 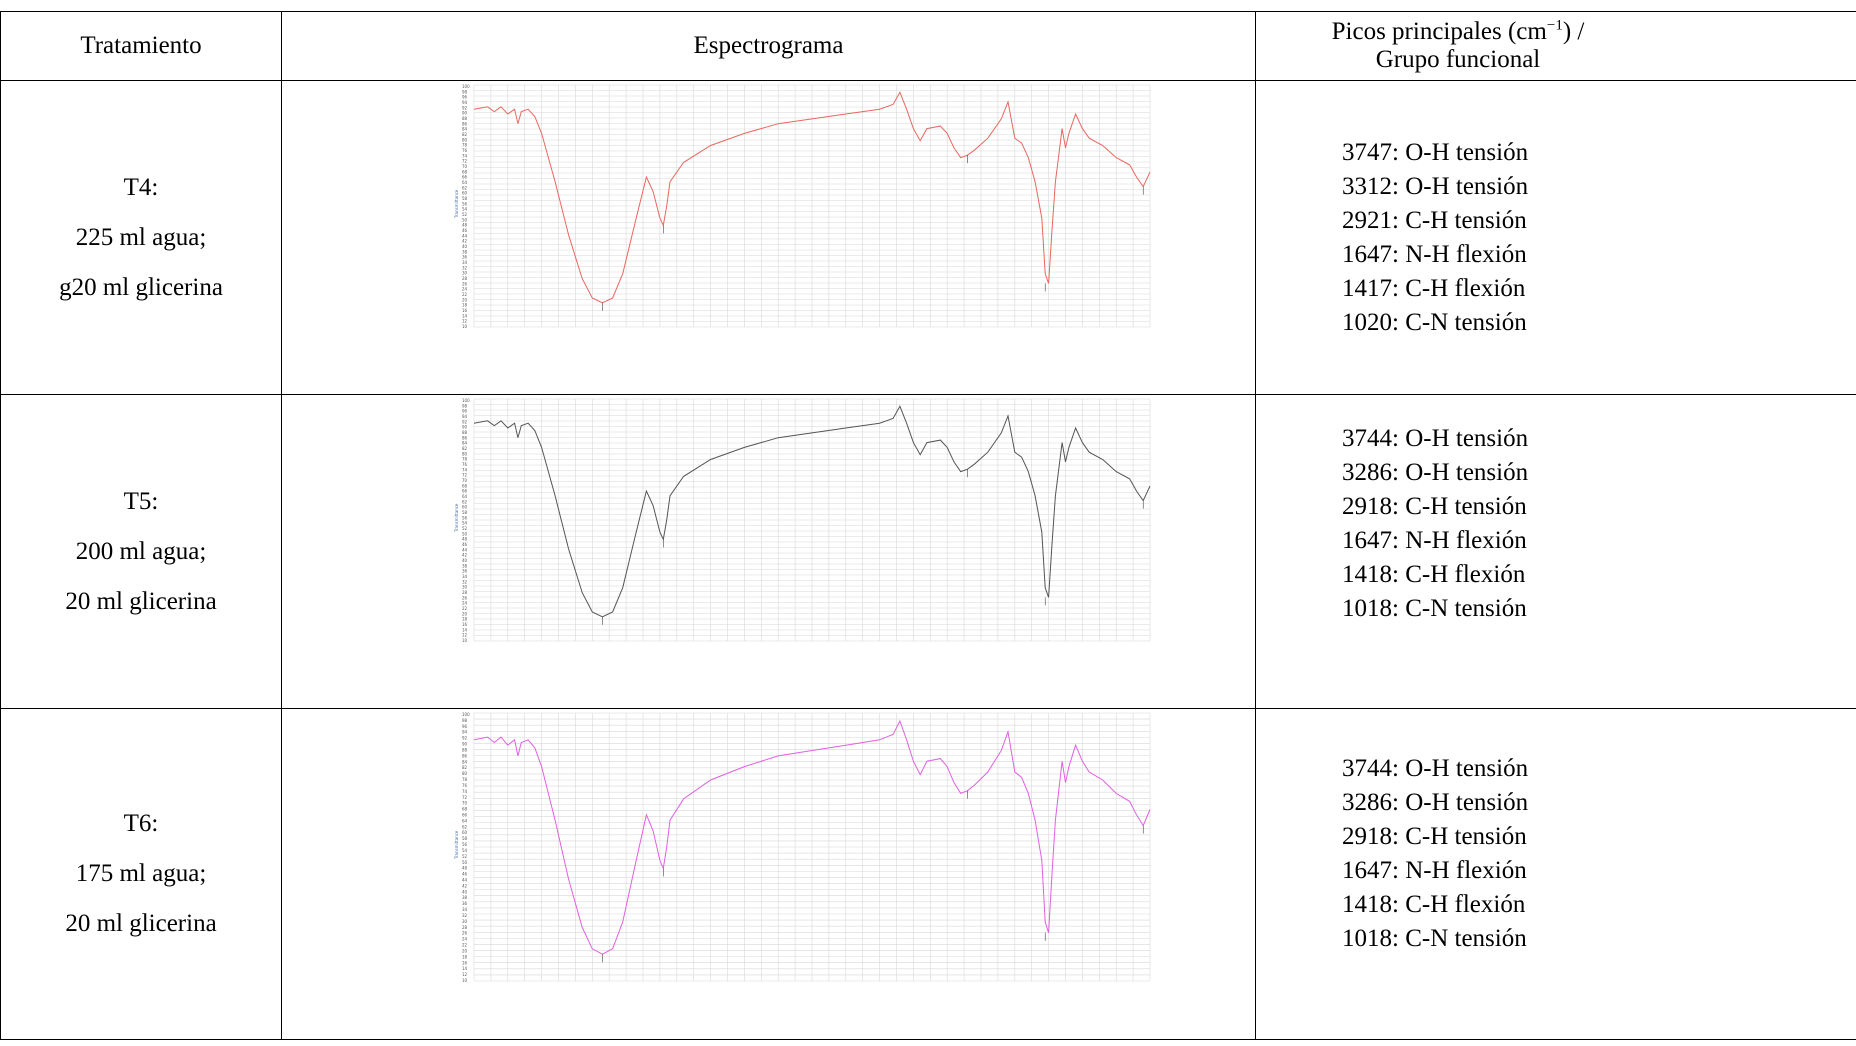 I want to click on y-tick-label: 68, so click(x=465, y=809).